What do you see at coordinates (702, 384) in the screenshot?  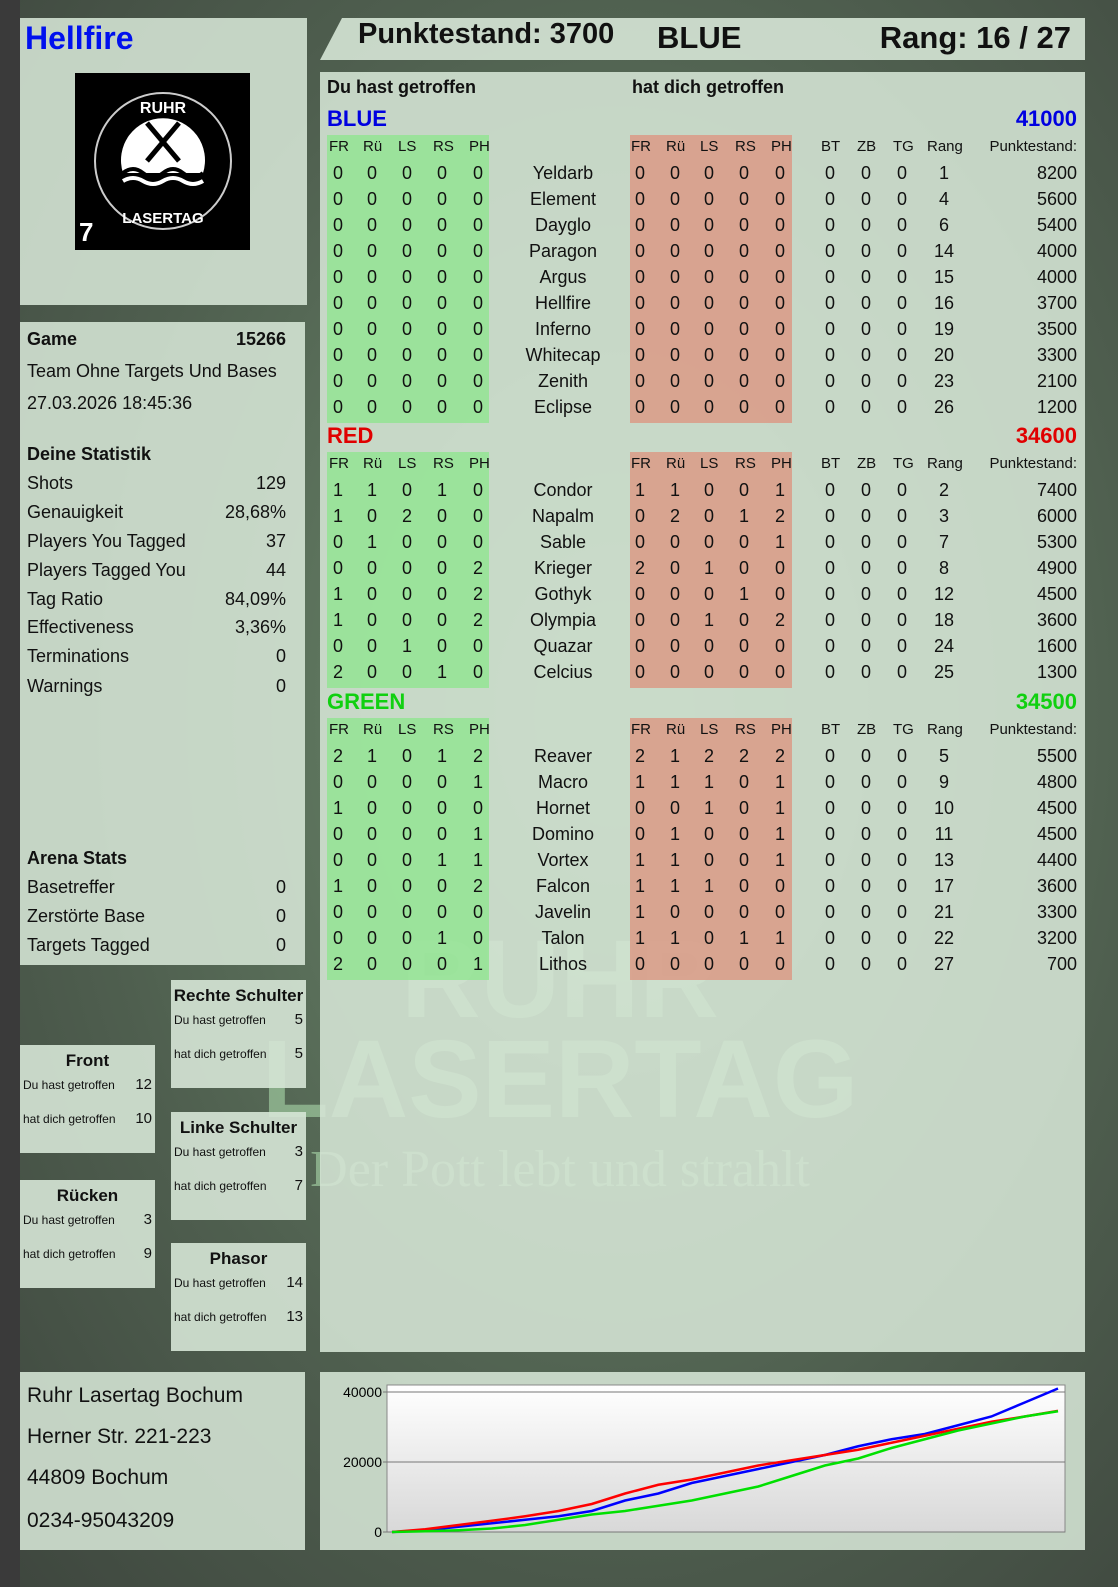 I see `player-row: 0 0 0 0 0 Zenith 0 0 0 0 0 0 0 0 23 2100` at bounding box center [702, 384].